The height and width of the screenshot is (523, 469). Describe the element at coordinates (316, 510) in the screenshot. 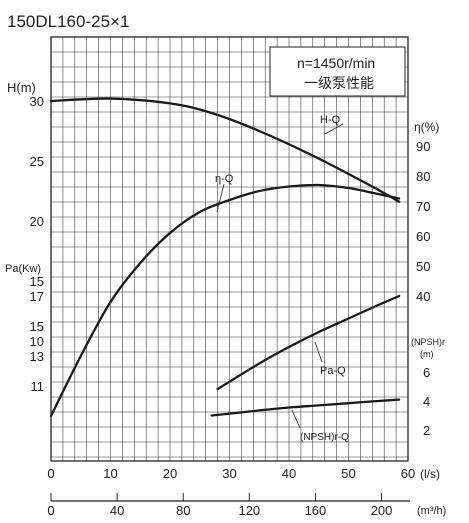

I see `x2-tick-label: 160` at that location.